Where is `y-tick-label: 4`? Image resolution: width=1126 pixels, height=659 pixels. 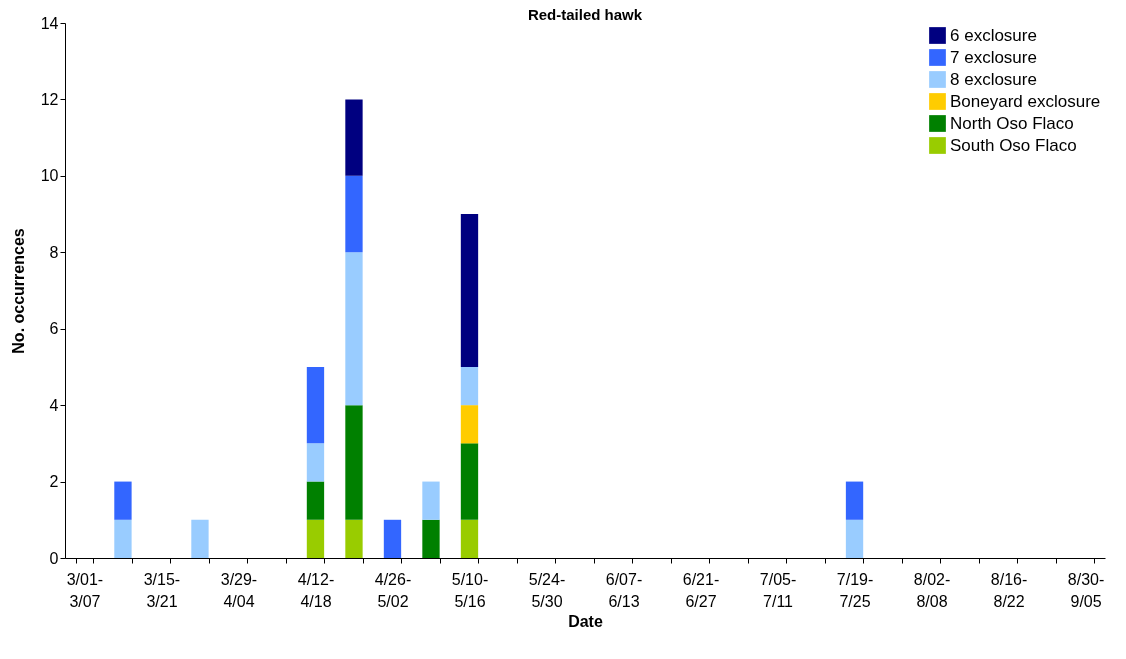 y-tick-label: 4 is located at coordinates (54, 405).